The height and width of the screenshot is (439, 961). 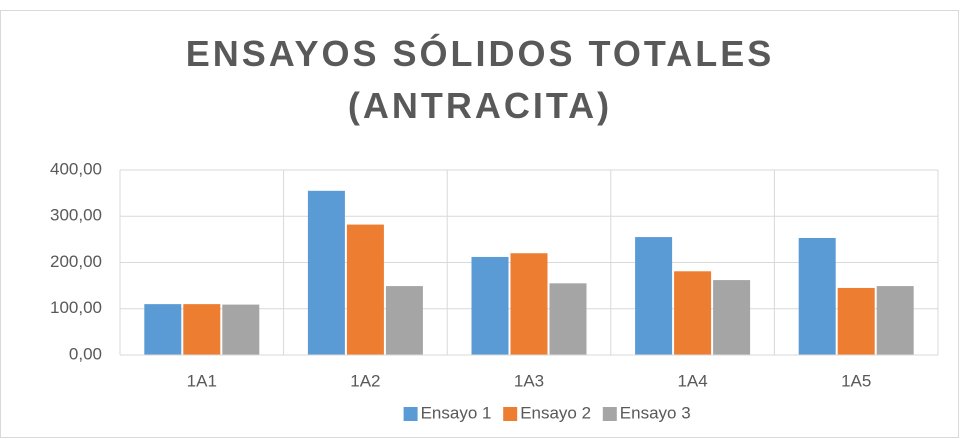 I want to click on legend-label: Ensayo 2, so click(x=555, y=412).